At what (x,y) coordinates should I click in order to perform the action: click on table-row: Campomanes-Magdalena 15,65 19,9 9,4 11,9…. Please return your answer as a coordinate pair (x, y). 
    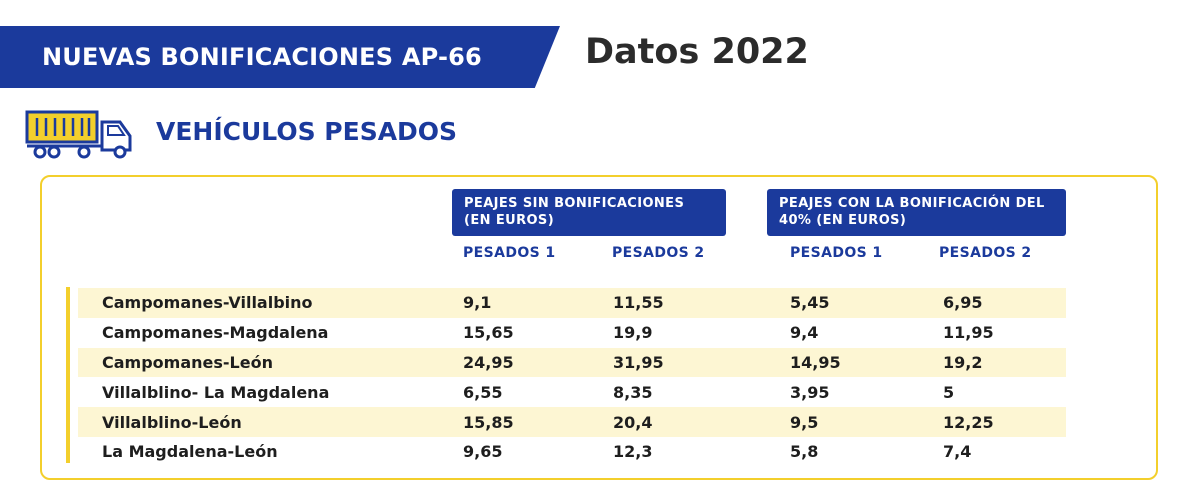
    Looking at the image, I should click on (572, 333).